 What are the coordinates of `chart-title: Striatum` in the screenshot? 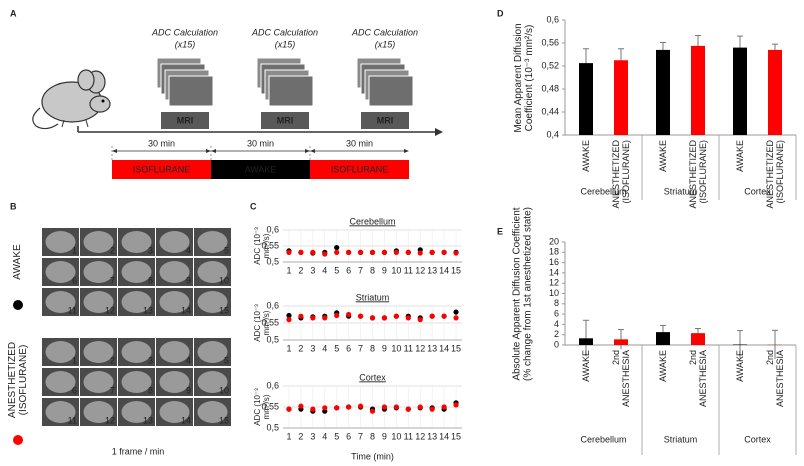 It's located at (373, 297).